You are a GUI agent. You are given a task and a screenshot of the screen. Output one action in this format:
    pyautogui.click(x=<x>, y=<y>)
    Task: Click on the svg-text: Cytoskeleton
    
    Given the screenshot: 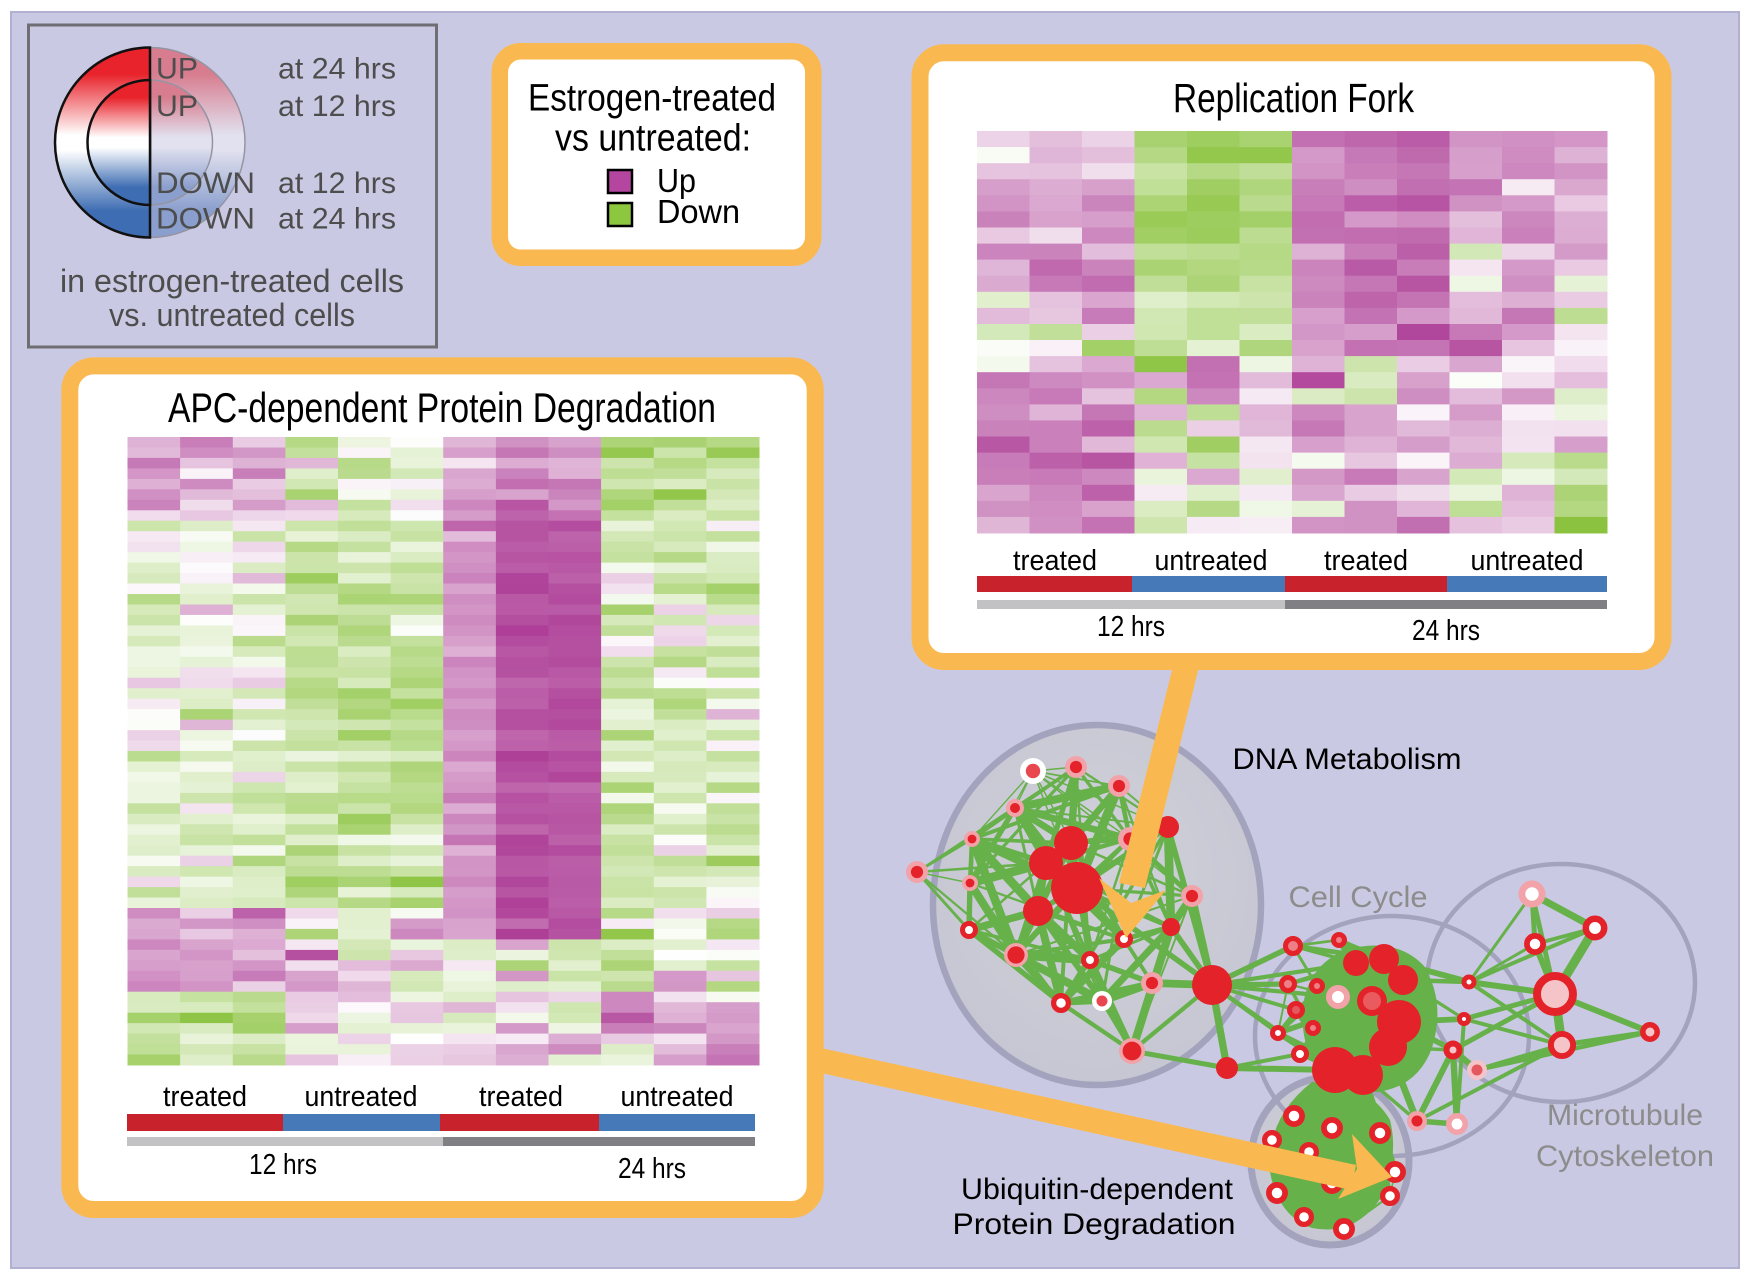 What is the action you would take?
    pyautogui.click(x=1625, y=1156)
    